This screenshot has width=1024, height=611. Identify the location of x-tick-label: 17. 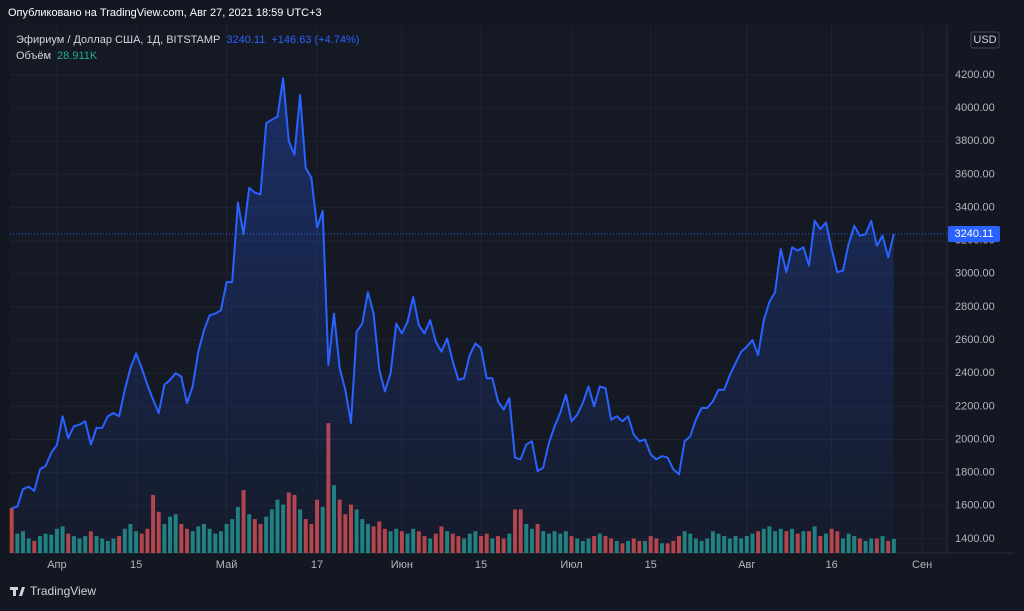
(317, 565).